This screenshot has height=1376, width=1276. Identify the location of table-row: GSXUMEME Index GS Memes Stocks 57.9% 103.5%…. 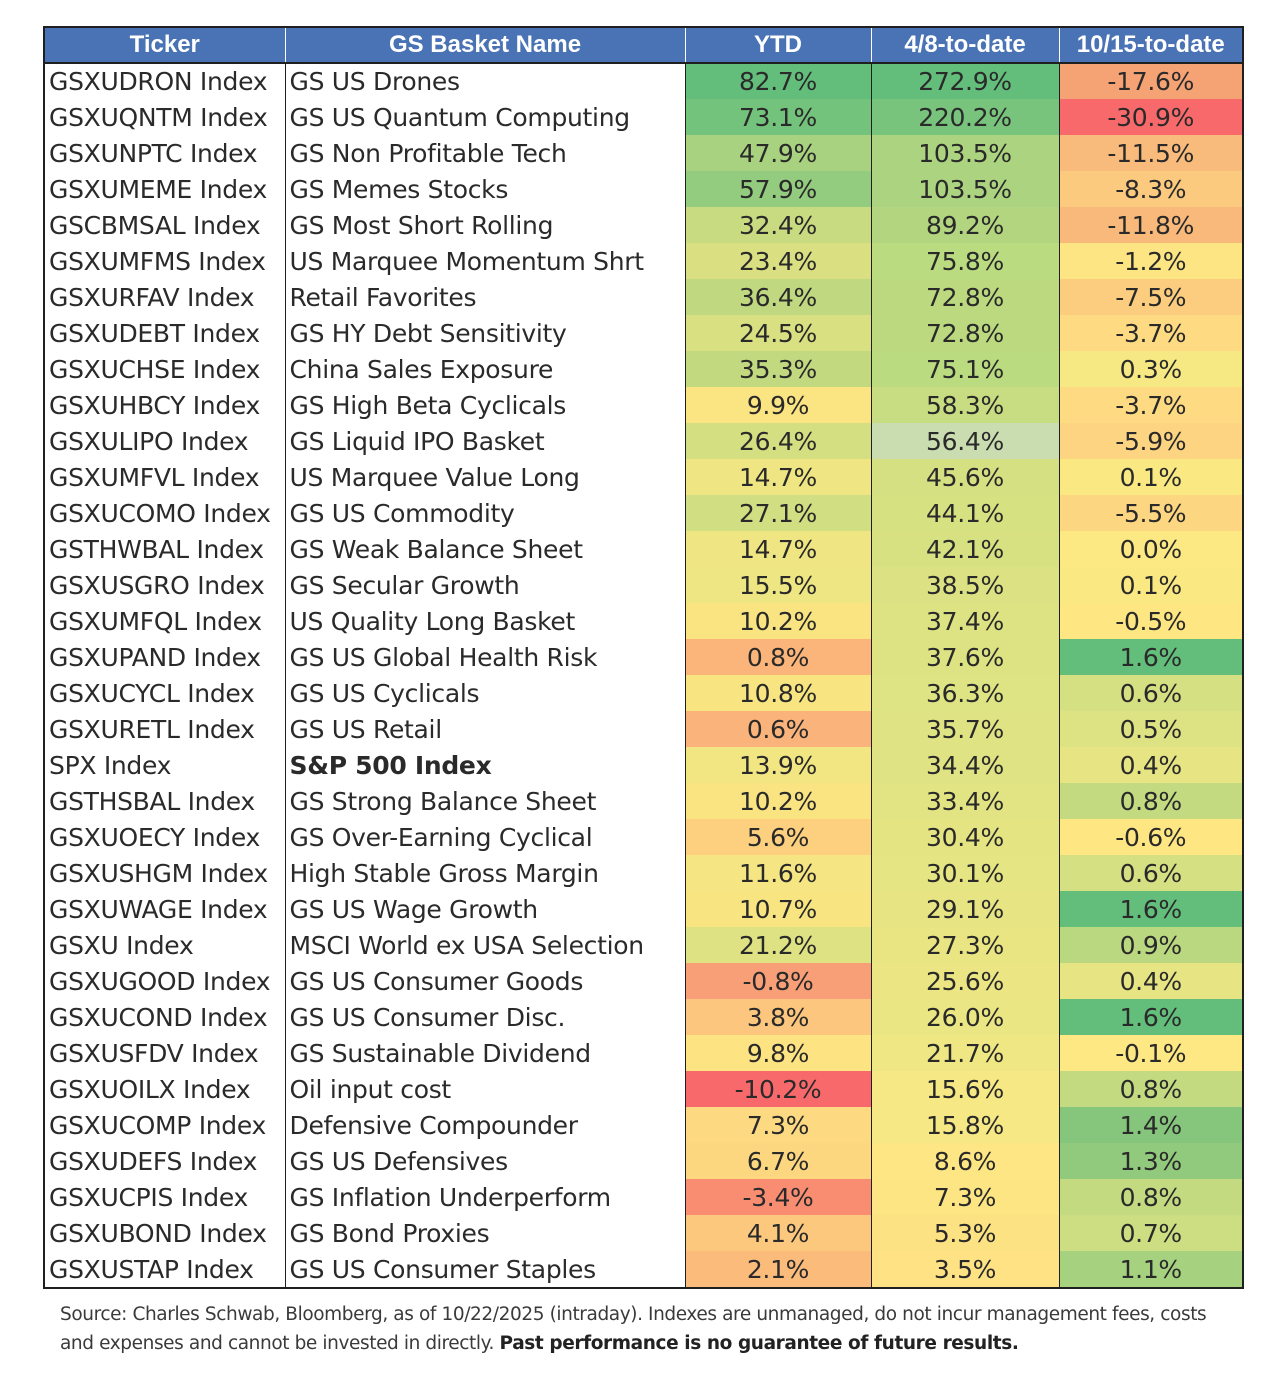
(643, 189).